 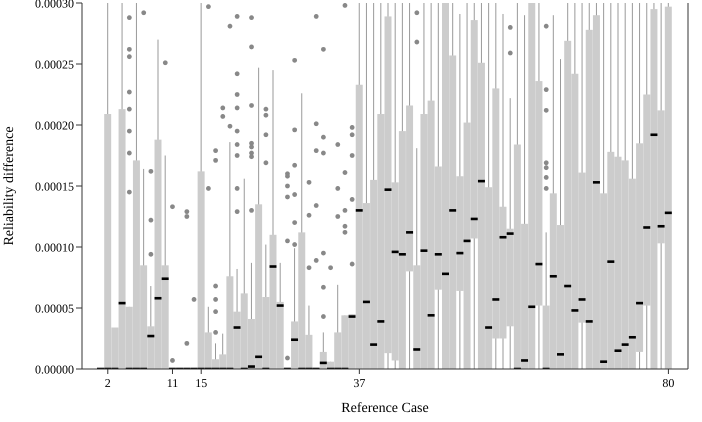 What do you see at coordinates (54, 308) in the screenshot?
I see `y-tick-label: 0.00005` at bounding box center [54, 308].